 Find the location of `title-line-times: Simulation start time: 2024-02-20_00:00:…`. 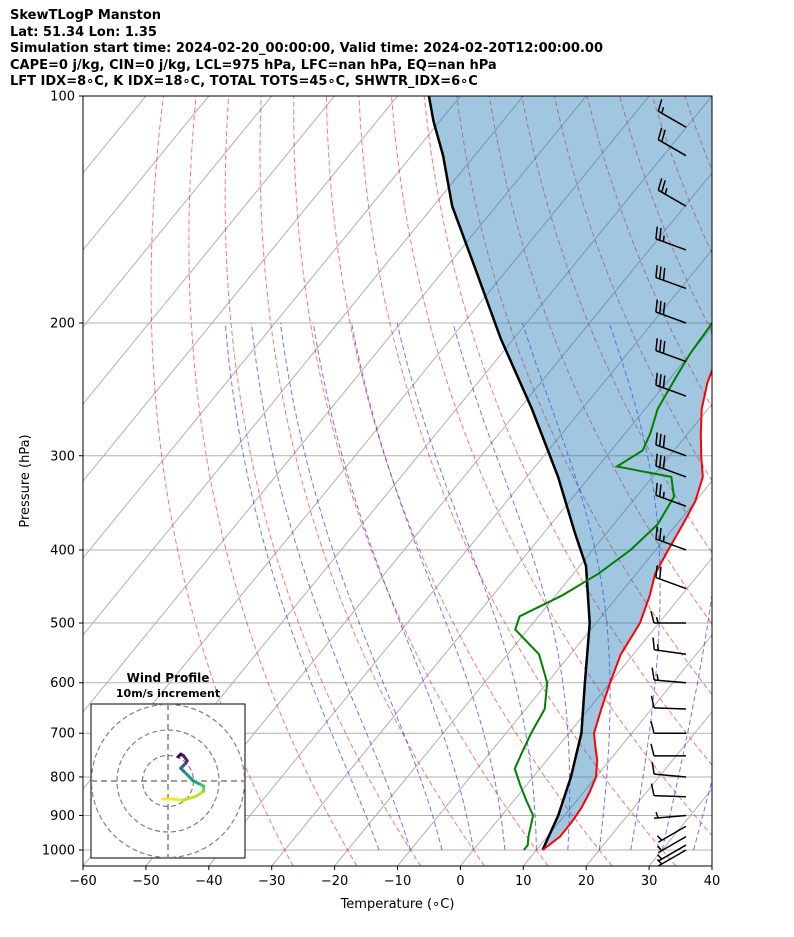

title-line-times: Simulation start time: 2024-02-20_00:00:… is located at coordinates (306, 49).